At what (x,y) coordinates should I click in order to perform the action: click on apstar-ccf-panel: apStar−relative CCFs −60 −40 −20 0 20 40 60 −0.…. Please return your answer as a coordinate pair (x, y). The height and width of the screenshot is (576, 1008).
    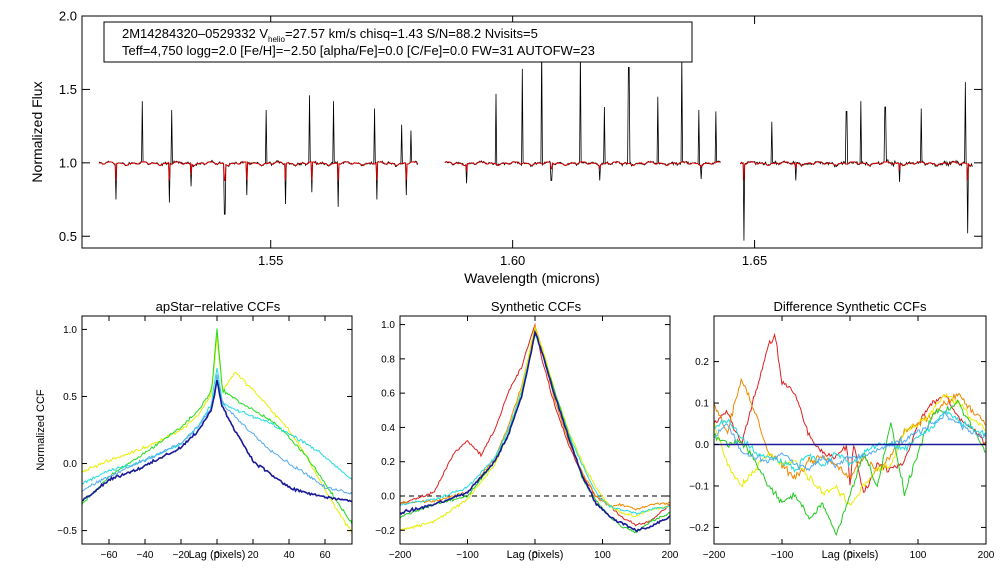
    Looking at the image, I should click on (194, 430).